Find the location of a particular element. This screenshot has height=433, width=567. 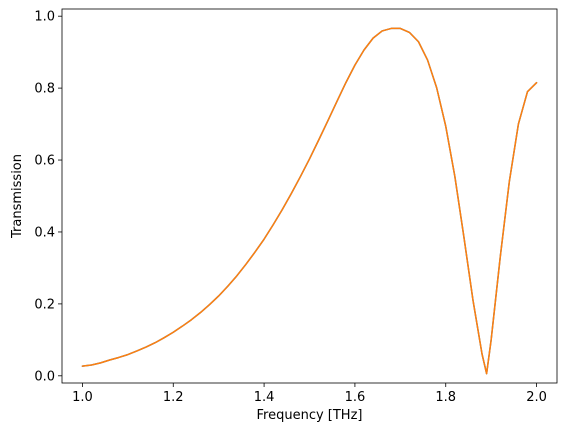

y-tick-label: 0.2 is located at coordinates (44, 304).